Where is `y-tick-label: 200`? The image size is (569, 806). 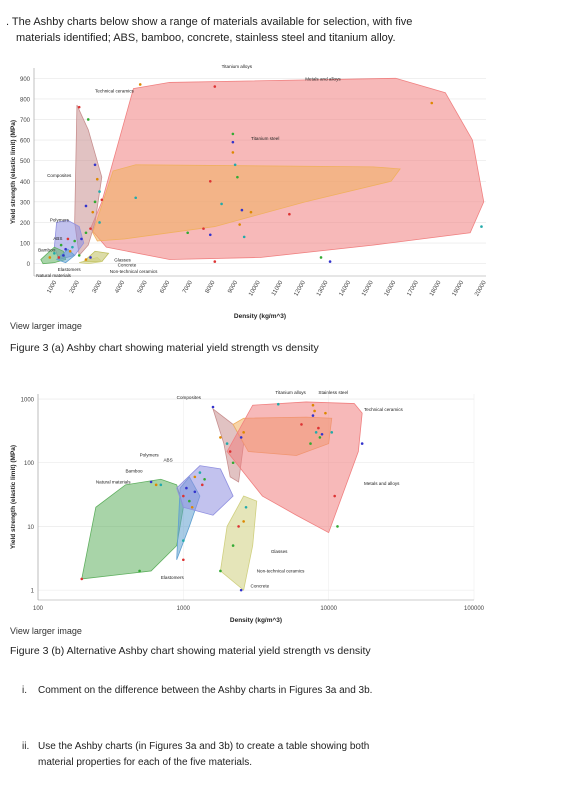 y-tick-label: 200 is located at coordinates (25, 224).